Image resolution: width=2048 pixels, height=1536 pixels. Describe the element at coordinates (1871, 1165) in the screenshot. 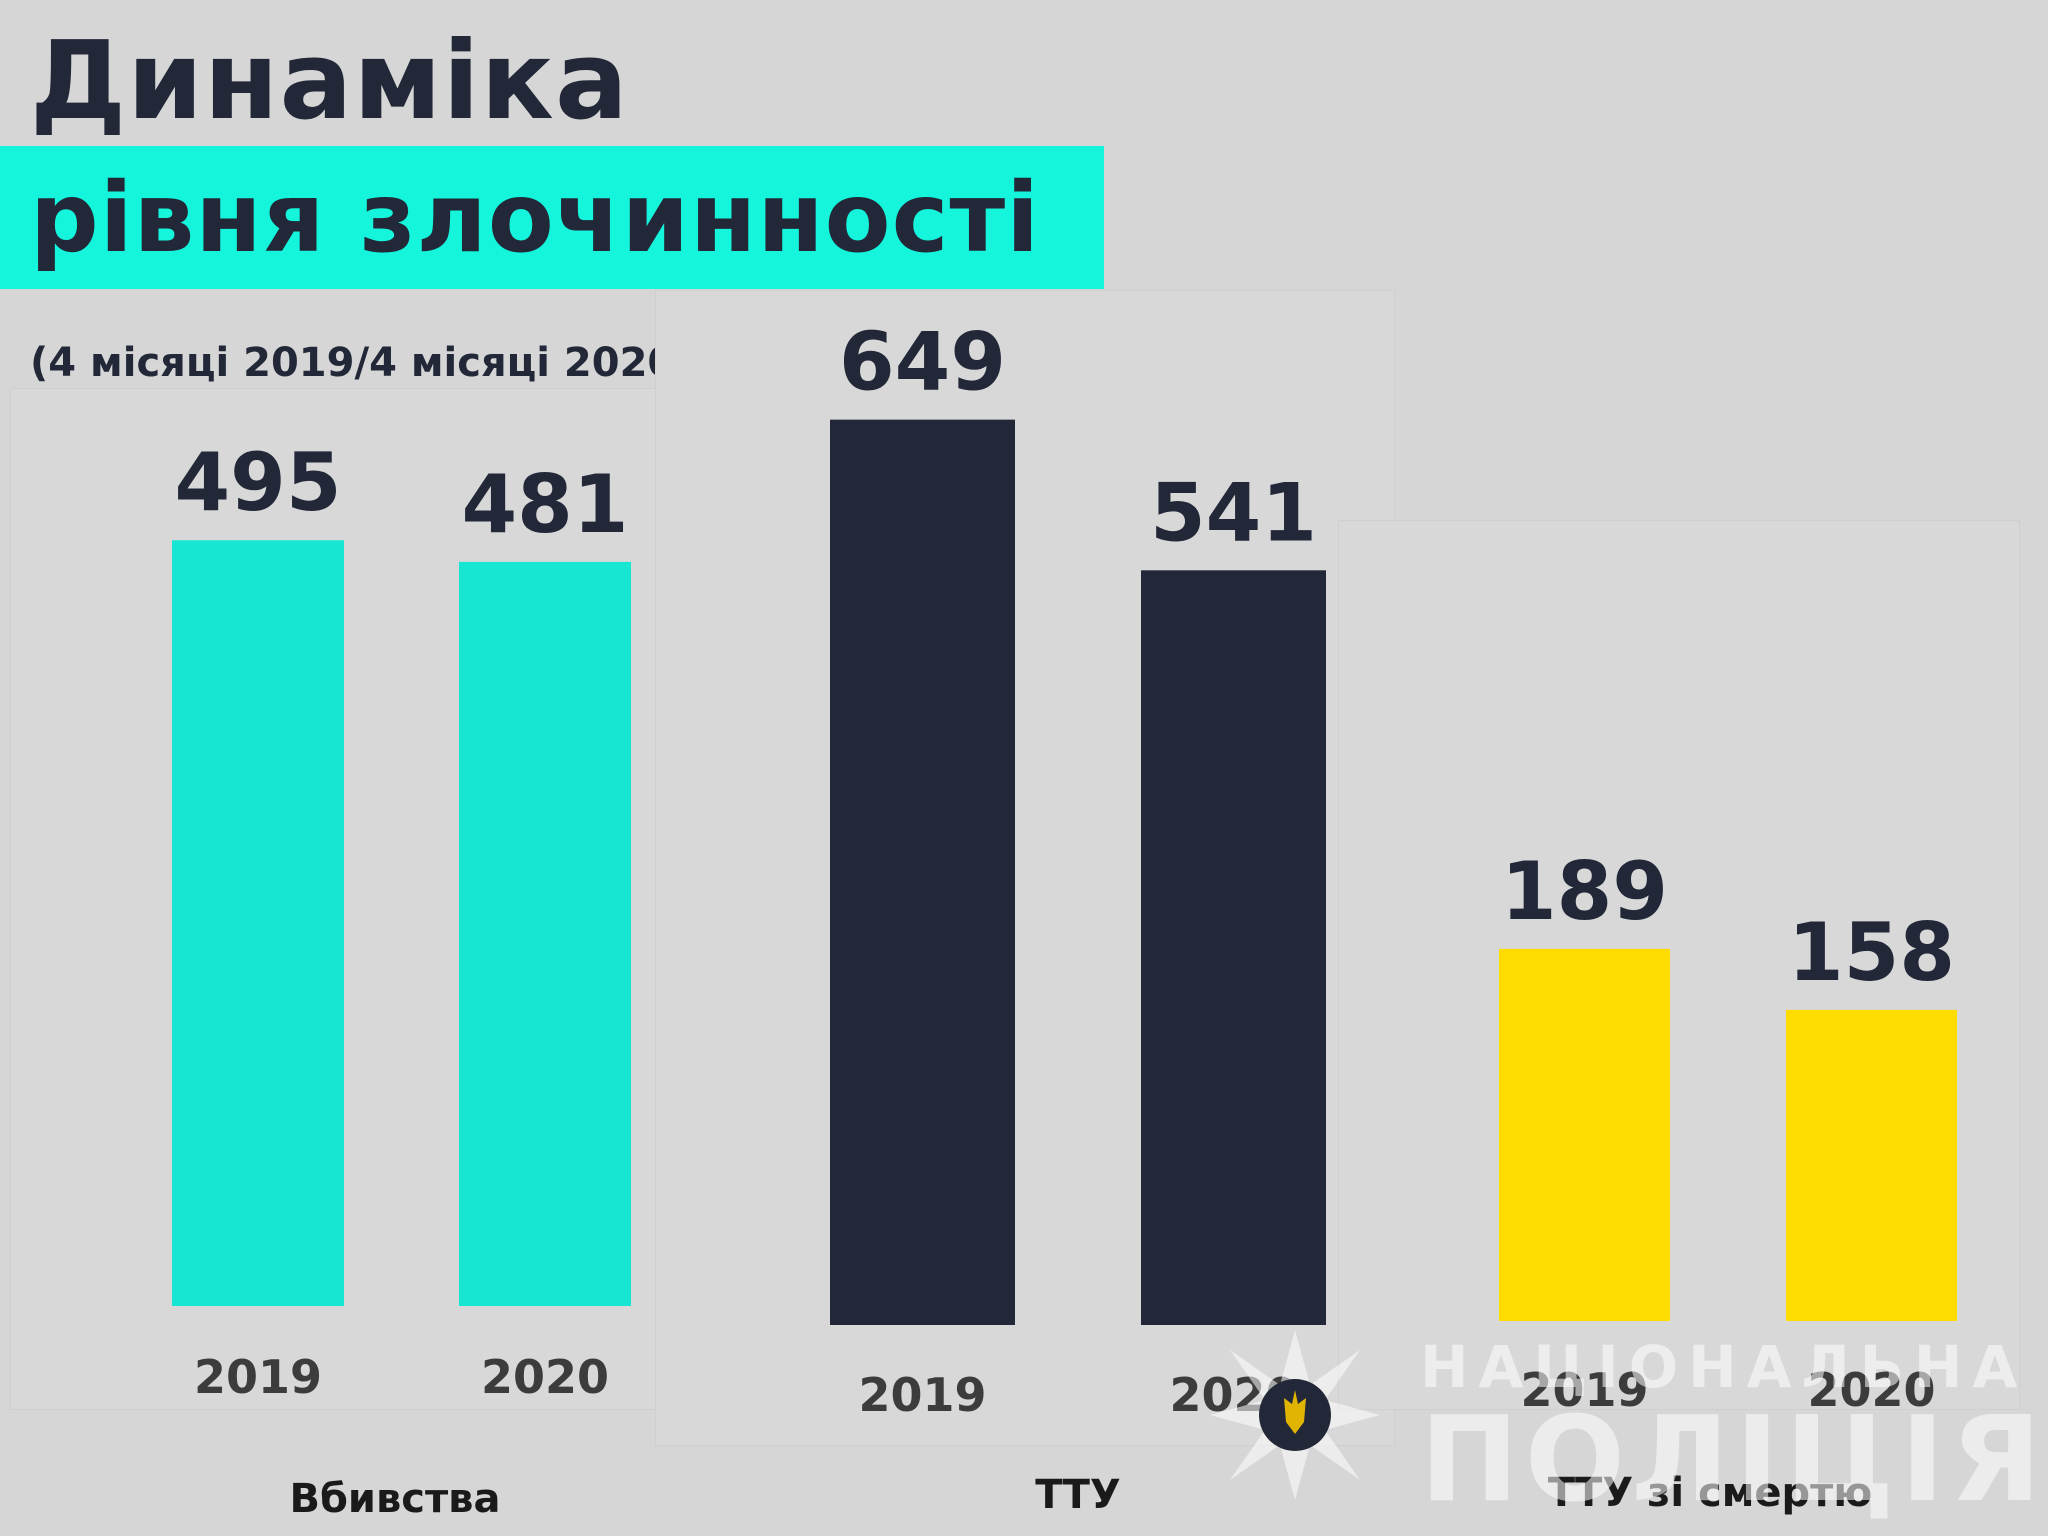

I see `bar-ttu-death-2020` at that location.